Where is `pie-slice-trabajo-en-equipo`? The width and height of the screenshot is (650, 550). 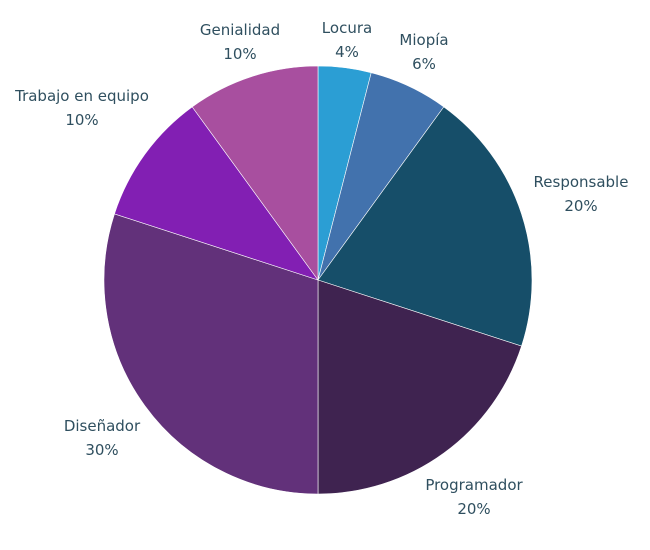
pie-slice-trabajo-en-equipo is located at coordinates (216, 193).